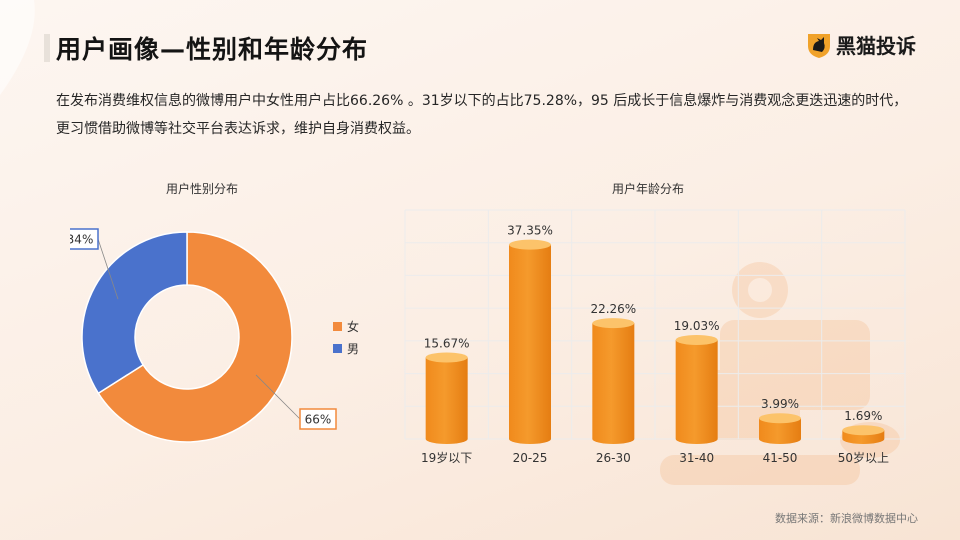 This screenshot has height=540, width=960. Describe the element at coordinates (846, 518) in the screenshot. I see `data-source: 数据来源：新浪微博数据中心` at that location.